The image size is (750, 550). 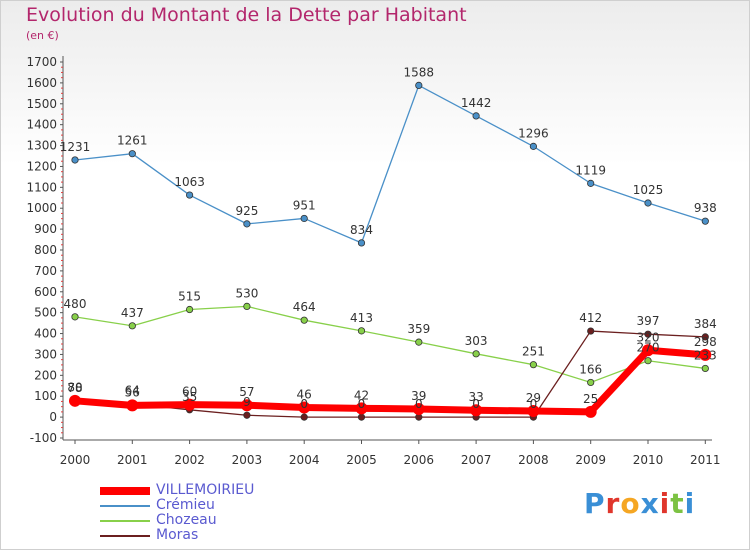 What do you see at coordinates (246, 211) in the screenshot?
I see `data-label: 925` at bounding box center [246, 211].